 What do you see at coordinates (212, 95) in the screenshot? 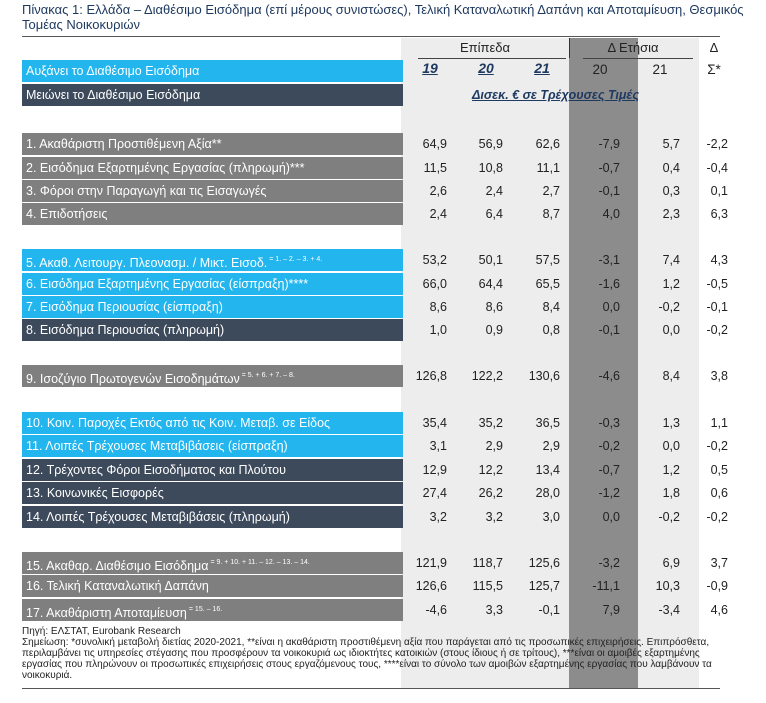
I see `legend-decrease: Μειώνει το Διαθέσιμο Εισόδημα` at bounding box center [212, 95].